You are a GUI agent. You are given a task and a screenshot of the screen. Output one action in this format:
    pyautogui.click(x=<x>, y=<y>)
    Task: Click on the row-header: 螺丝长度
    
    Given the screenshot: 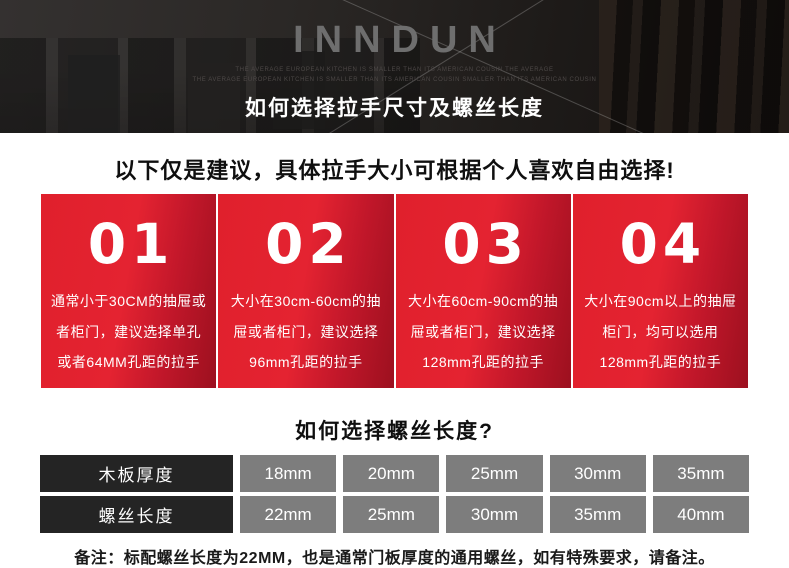 What is the action you would take?
    pyautogui.click(x=136, y=514)
    